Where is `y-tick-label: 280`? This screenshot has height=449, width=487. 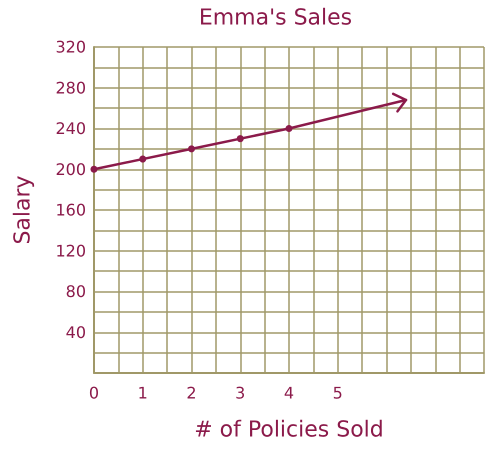 y-tick-label: 280 is located at coordinates (70, 88).